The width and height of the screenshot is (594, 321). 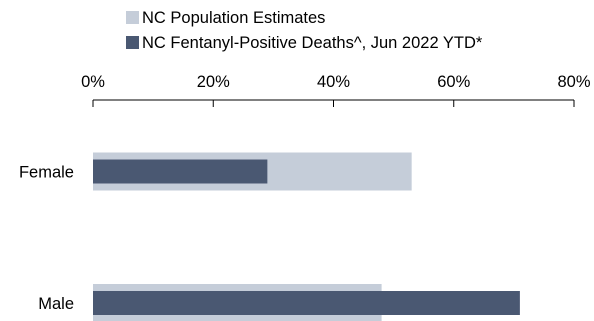 What do you see at coordinates (233, 18) in the screenshot?
I see `legend-label-0: NC Population Estimates` at bounding box center [233, 18].